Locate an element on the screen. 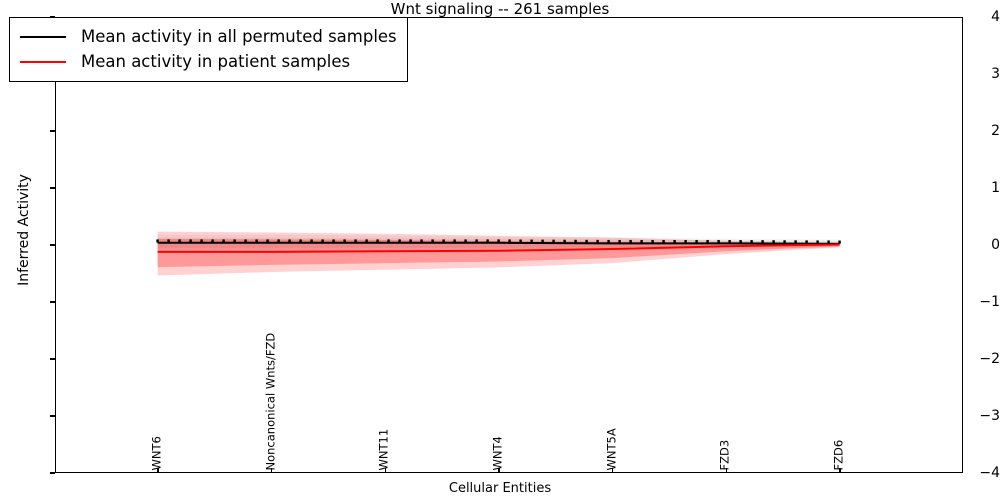 This screenshot has width=1000, height=500. y-axis-tick-label: 4 is located at coordinates (995, 17).